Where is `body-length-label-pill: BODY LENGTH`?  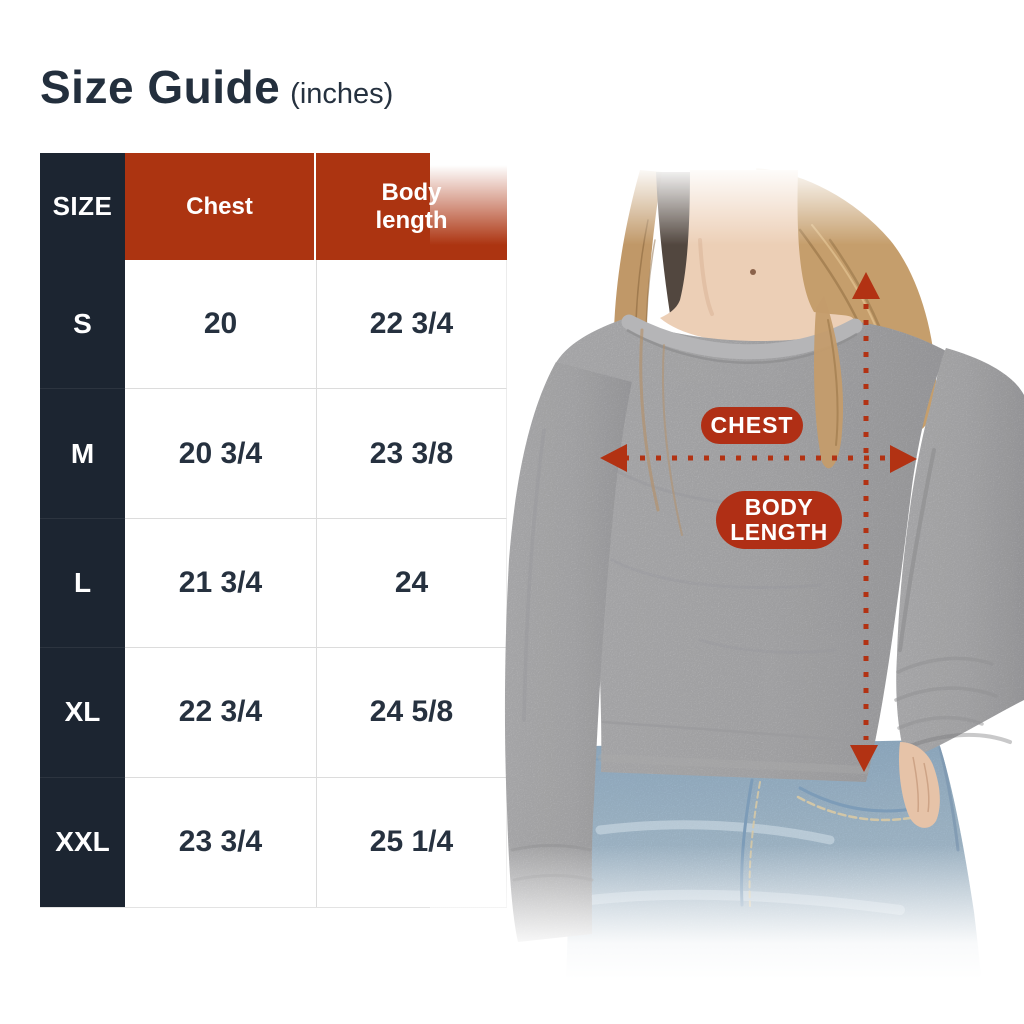 body-length-label-pill: BODY LENGTH is located at coordinates (779, 520).